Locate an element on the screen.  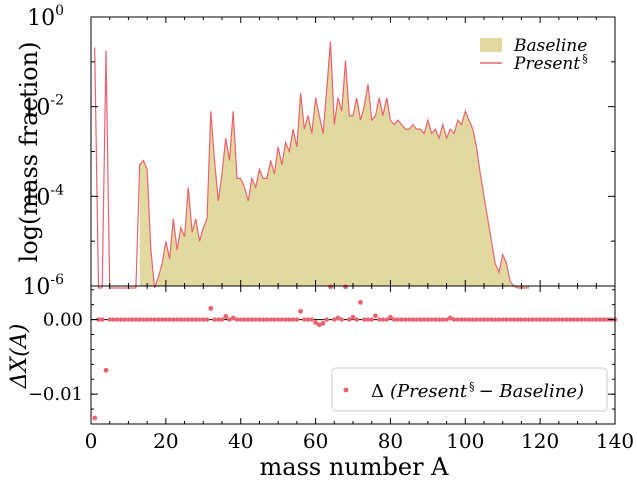
legend-swatch-baseline is located at coordinates (491, 45).